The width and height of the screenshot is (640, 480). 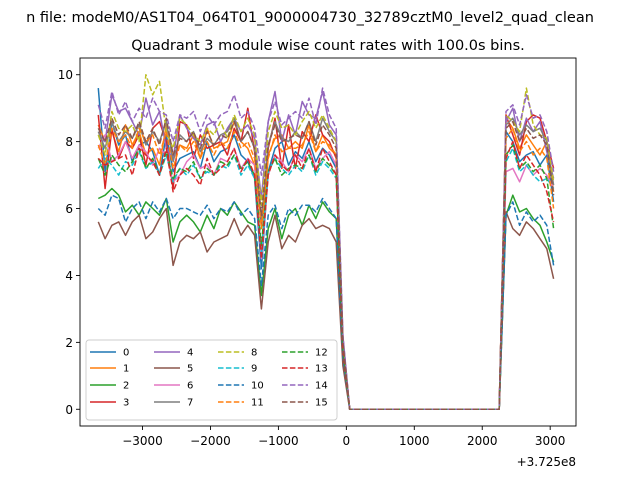 What do you see at coordinates (65, 75) in the screenshot?
I see `y-tick-label: 10` at bounding box center [65, 75].